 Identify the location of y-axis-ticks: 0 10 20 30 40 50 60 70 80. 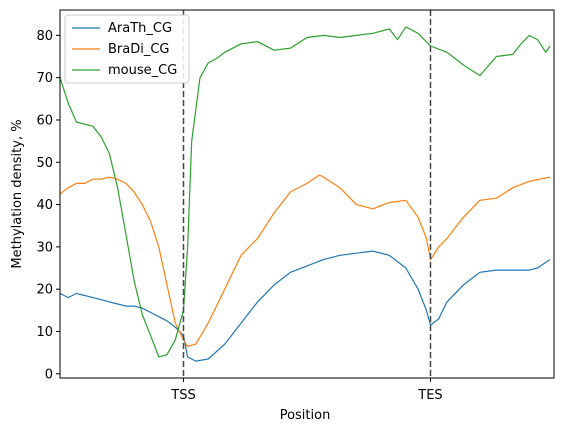
(48, 205).